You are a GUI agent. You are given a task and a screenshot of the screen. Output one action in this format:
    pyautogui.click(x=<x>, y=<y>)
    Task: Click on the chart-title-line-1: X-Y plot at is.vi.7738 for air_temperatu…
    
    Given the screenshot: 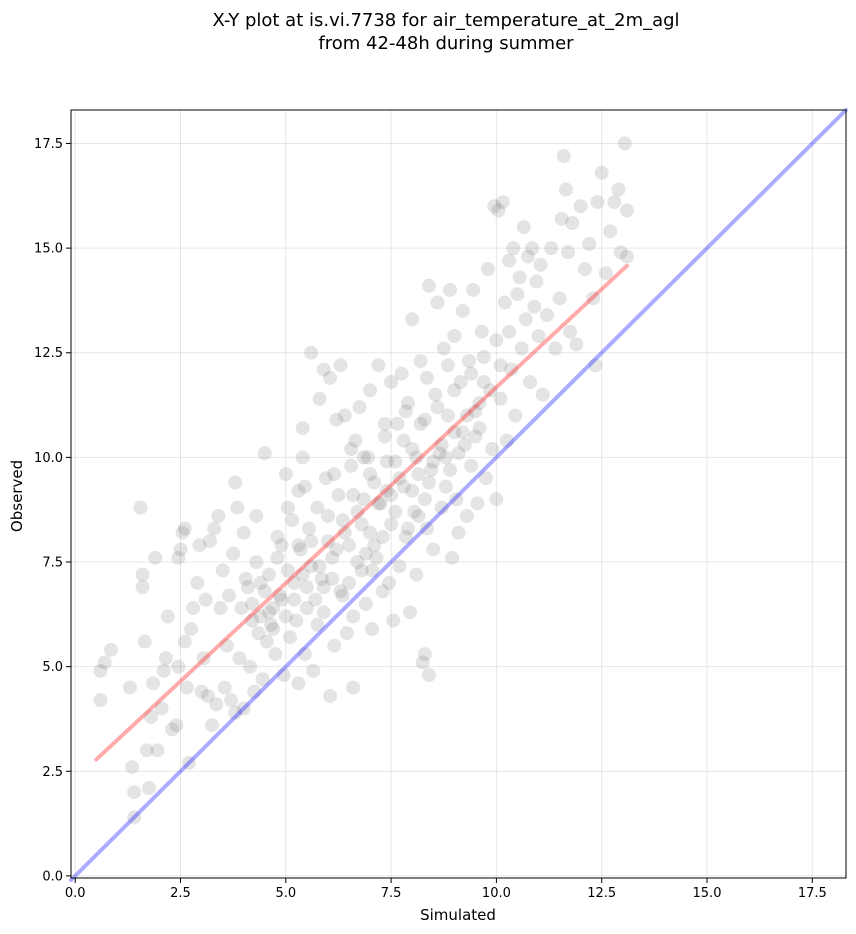 What is the action you would take?
    pyautogui.click(x=446, y=20)
    